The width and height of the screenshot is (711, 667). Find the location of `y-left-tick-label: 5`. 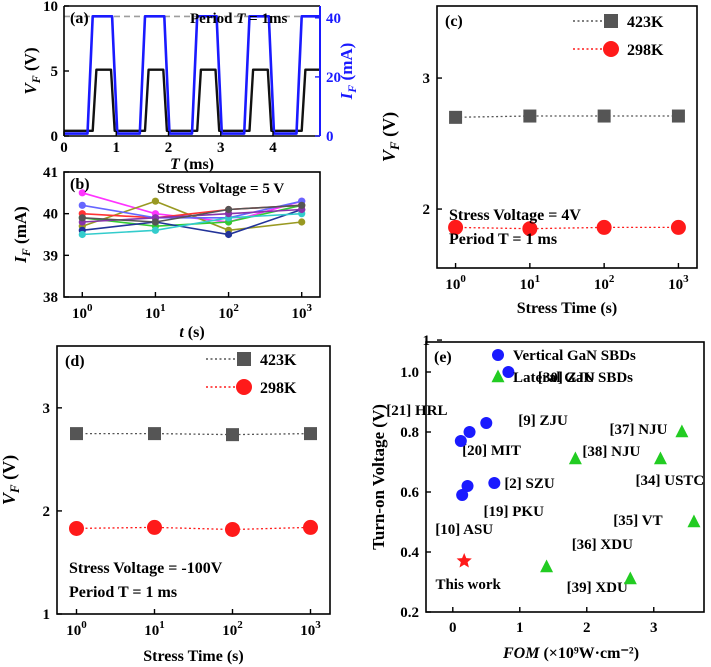

y-left-tick-label: 5 is located at coordinates (55, 72).